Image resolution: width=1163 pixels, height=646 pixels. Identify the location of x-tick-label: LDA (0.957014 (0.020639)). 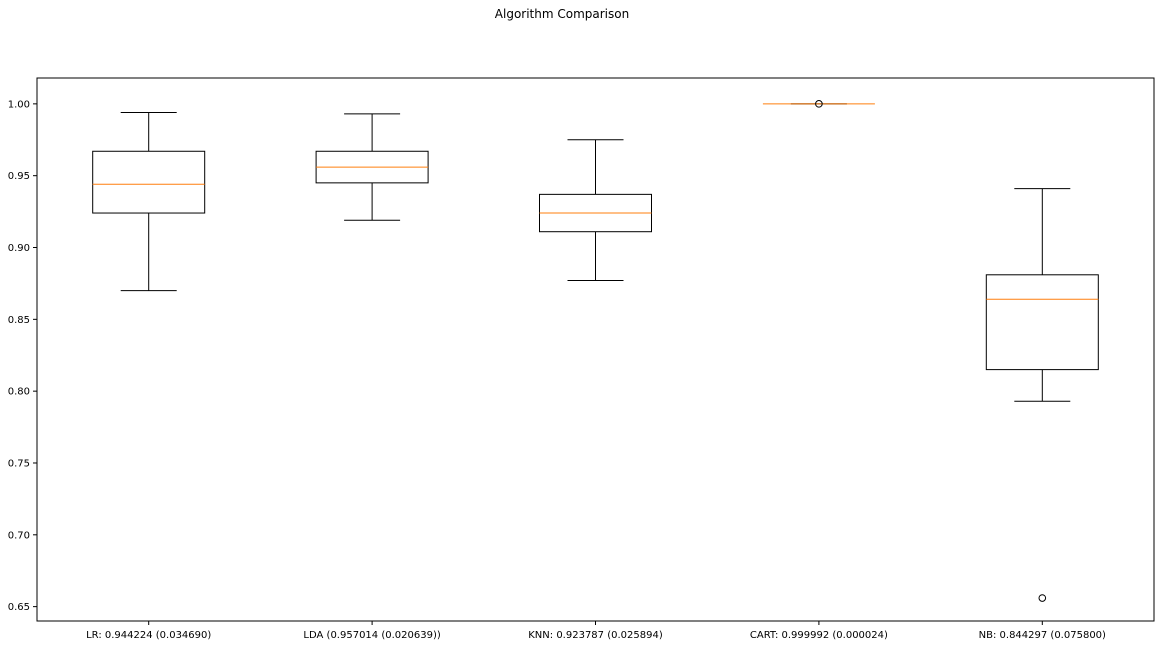
(371, 635).